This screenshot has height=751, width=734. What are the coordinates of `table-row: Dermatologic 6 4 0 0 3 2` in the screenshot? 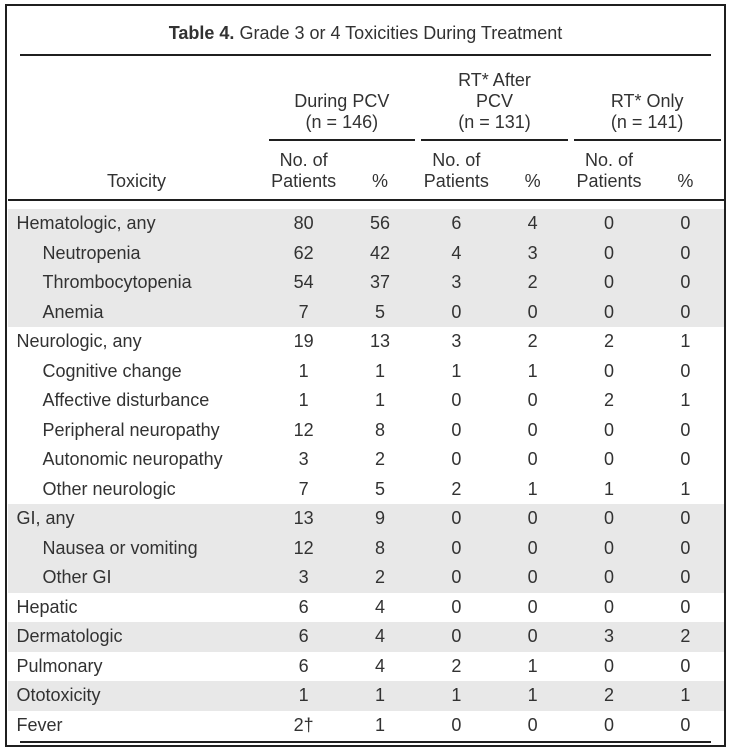 It's located at (365, 637).